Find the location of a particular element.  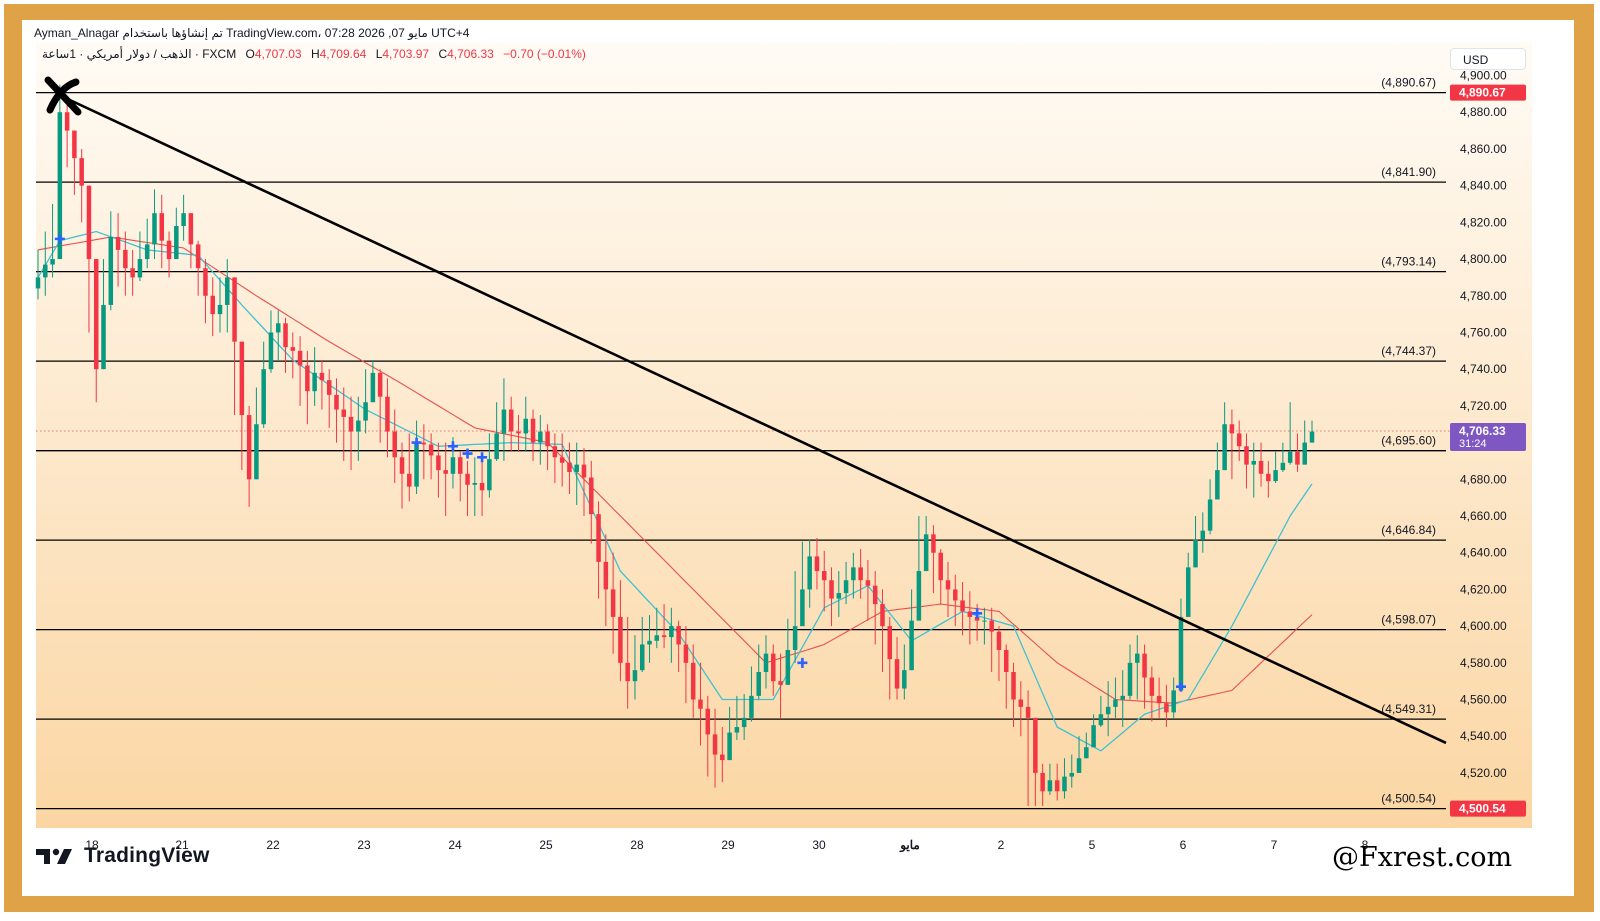

x-tick-label: 21 is located at coordinates (182, 845).